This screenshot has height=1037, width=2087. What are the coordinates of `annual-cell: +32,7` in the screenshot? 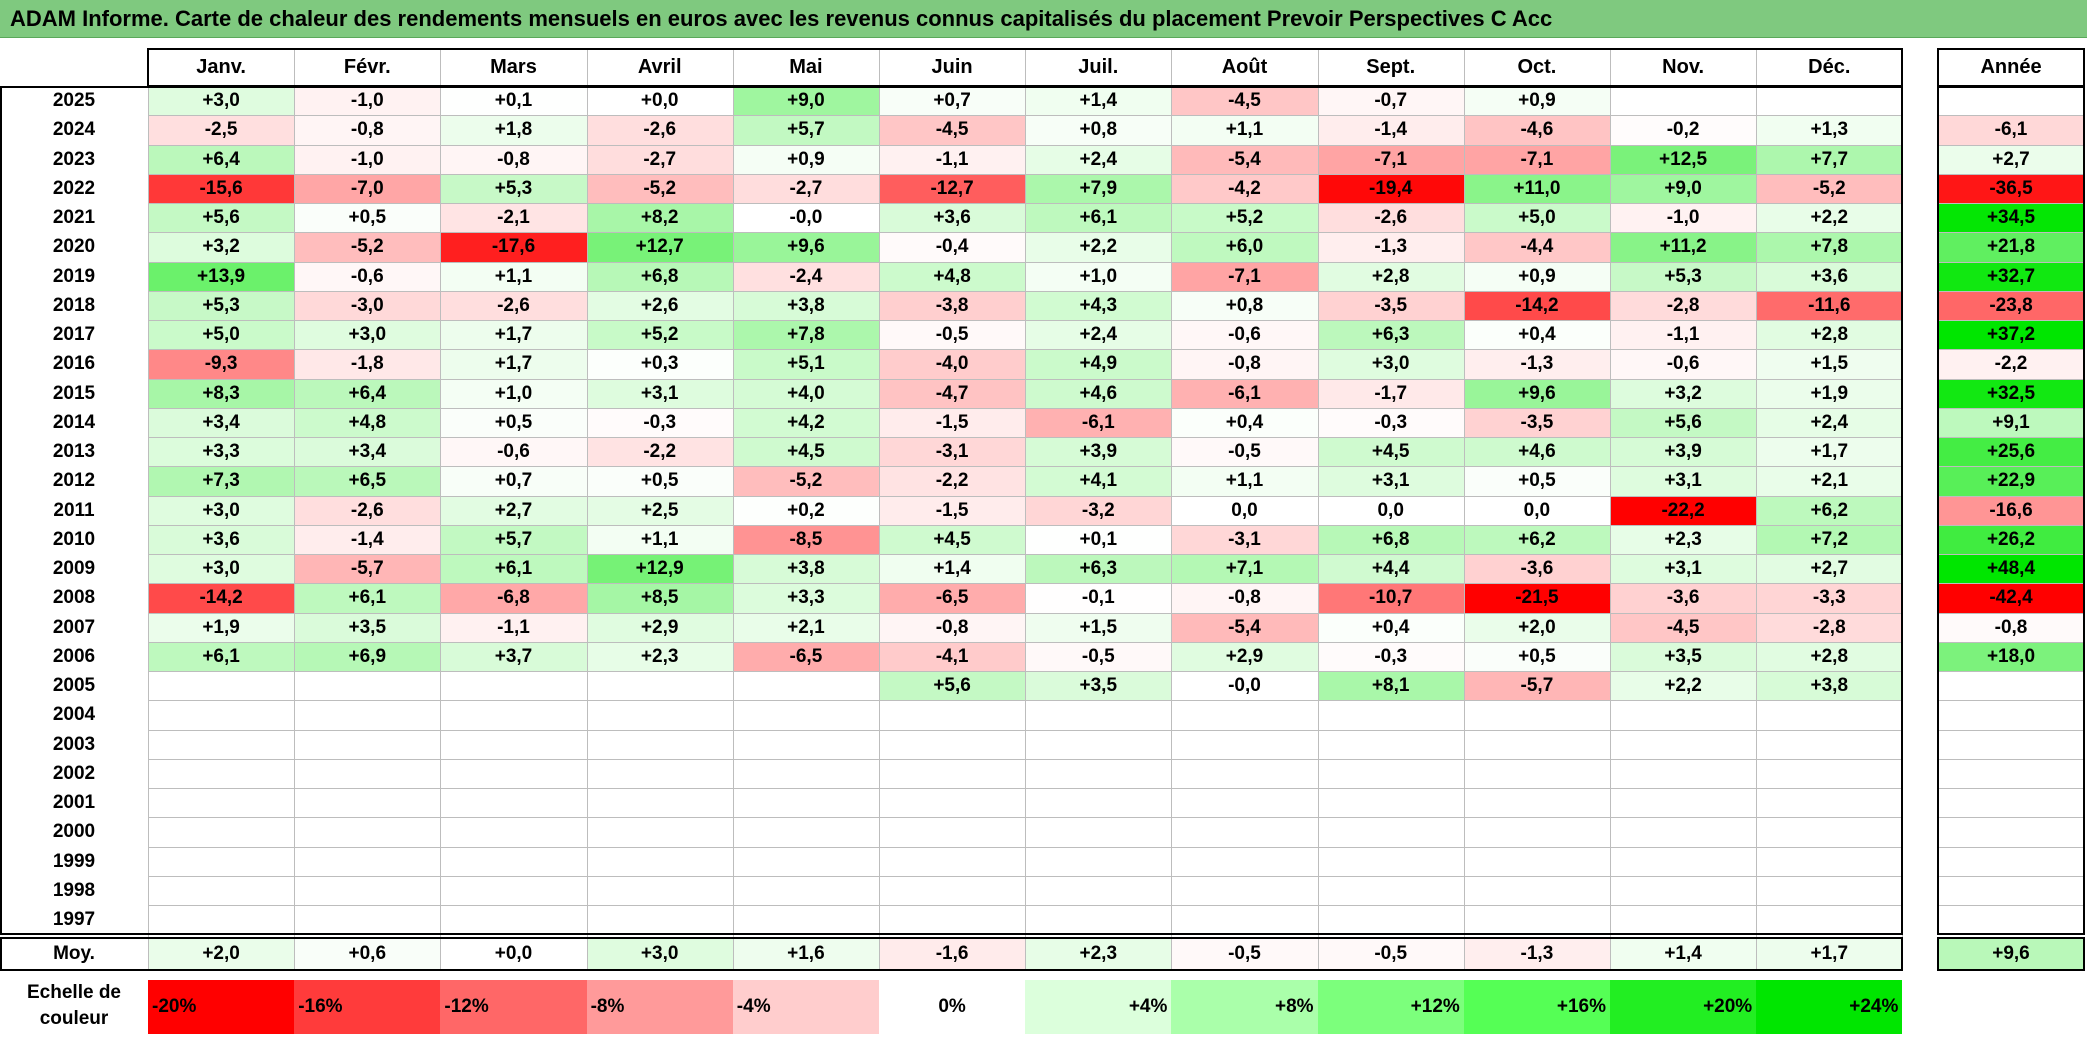 It's located at (2011, 276).